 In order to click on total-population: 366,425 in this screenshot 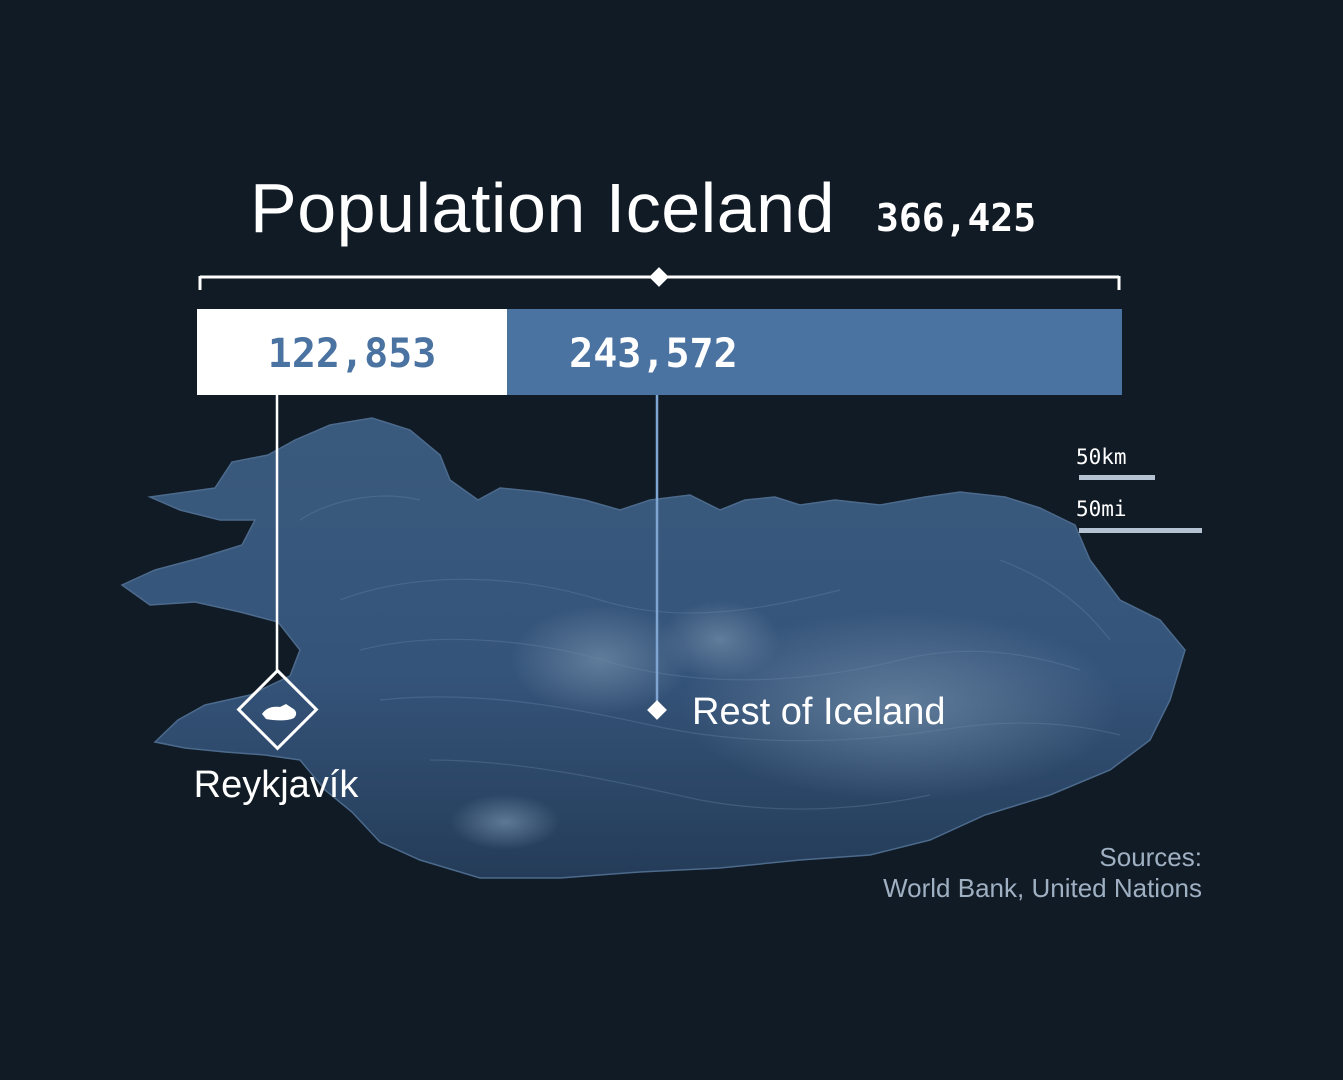, I will do `click(956, 218)`.